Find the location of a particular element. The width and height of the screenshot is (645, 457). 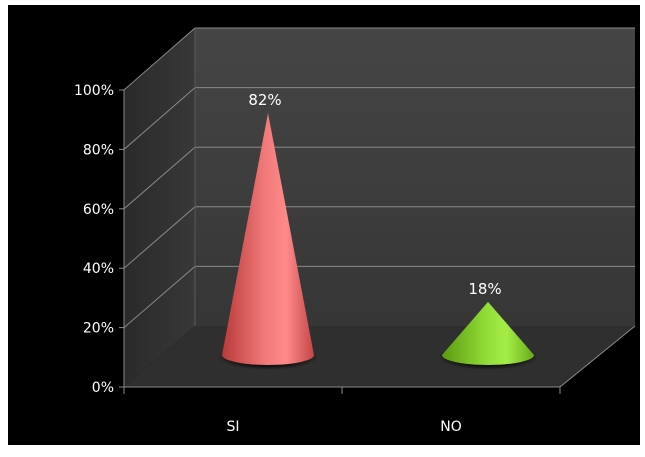

y-tick-label: 100% is located at coordinates (94, 91).